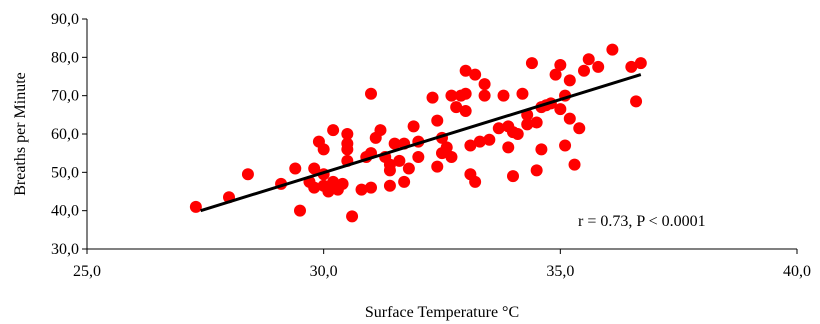 The width and height of the screenshot is (820, 324). What do you see at coordinates (560, 271) in the screenshot?
I see `x-tick-label: 35,0` at bounding box center [560, 271].